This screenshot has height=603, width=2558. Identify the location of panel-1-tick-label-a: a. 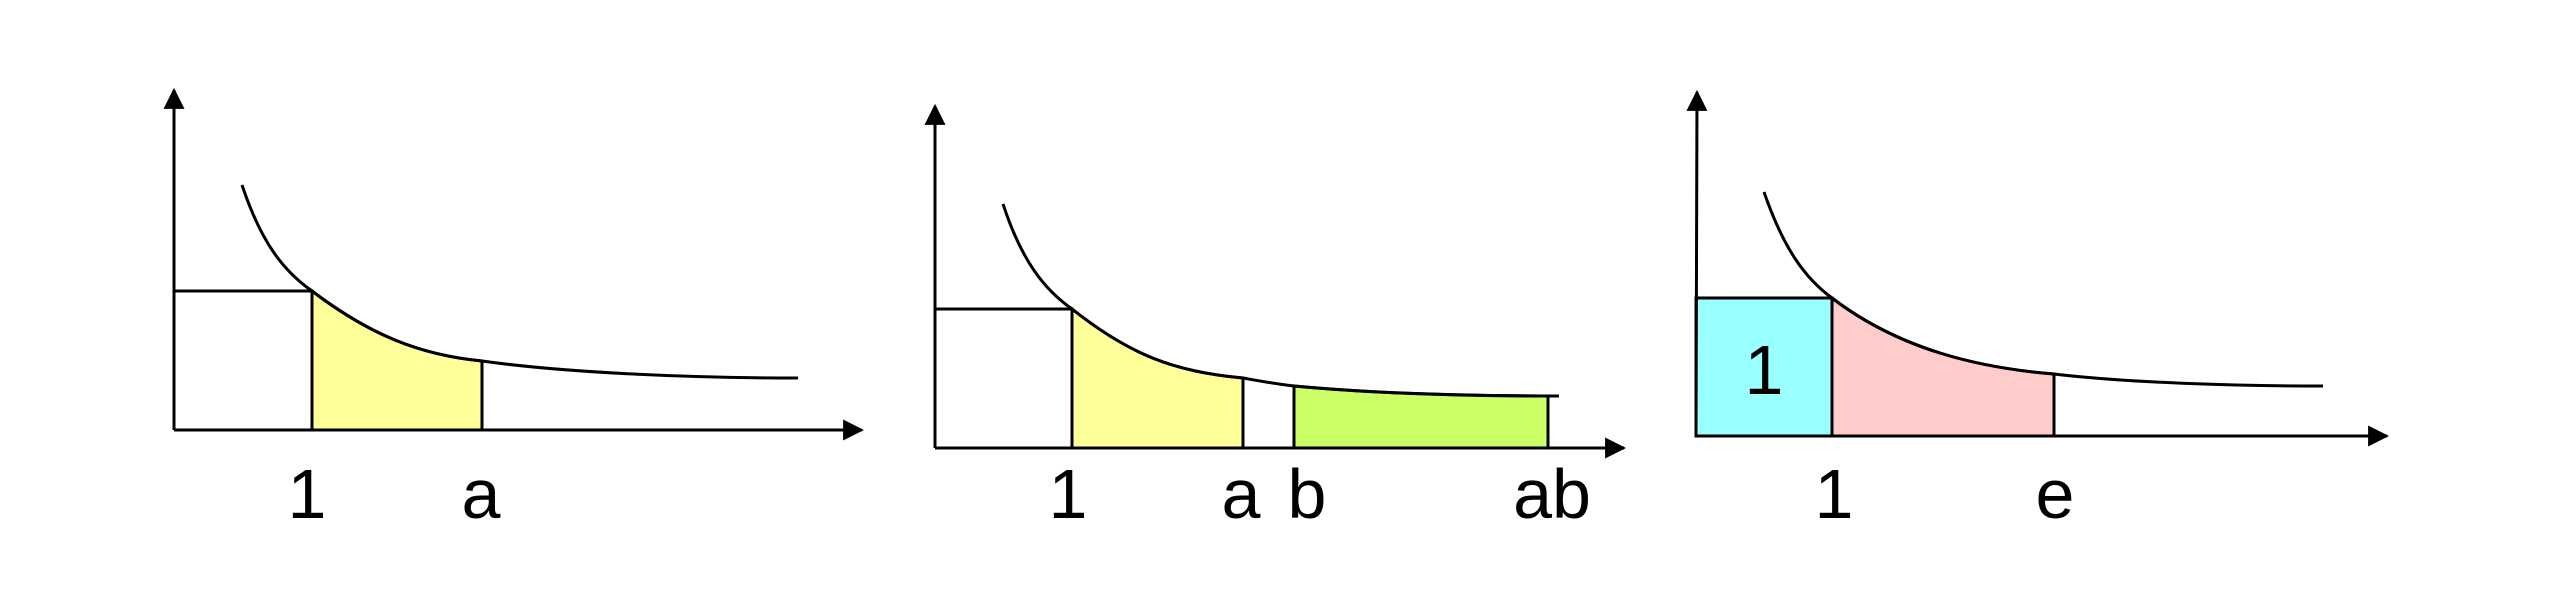
(481, 494).